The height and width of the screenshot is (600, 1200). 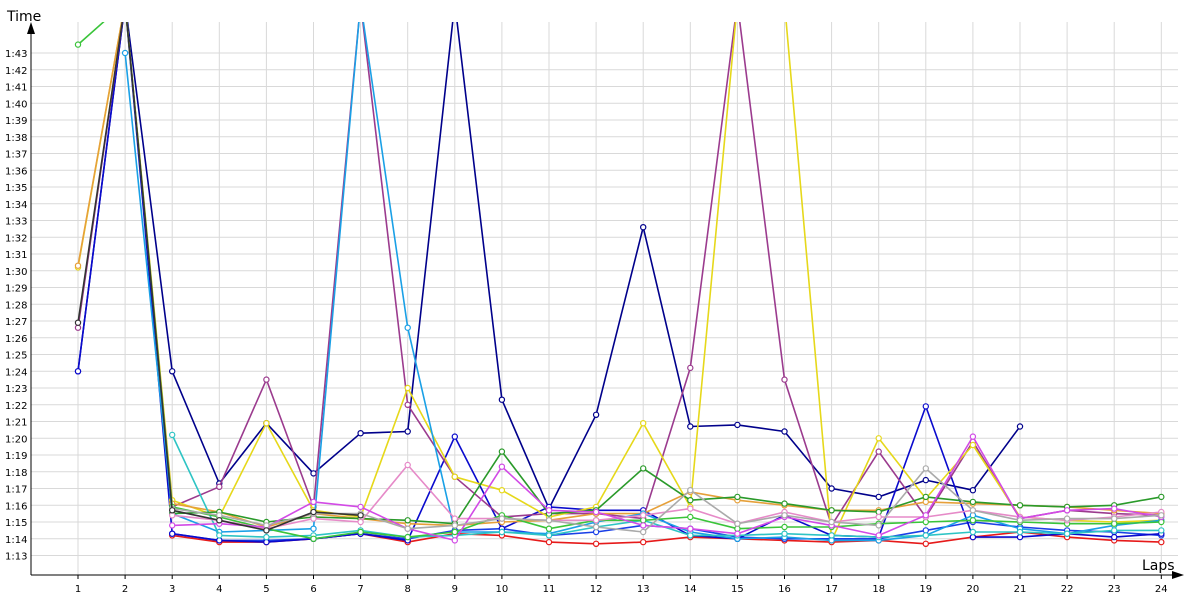 I want to click on y-tick-label: 1:35, so click(x=16, y=188).